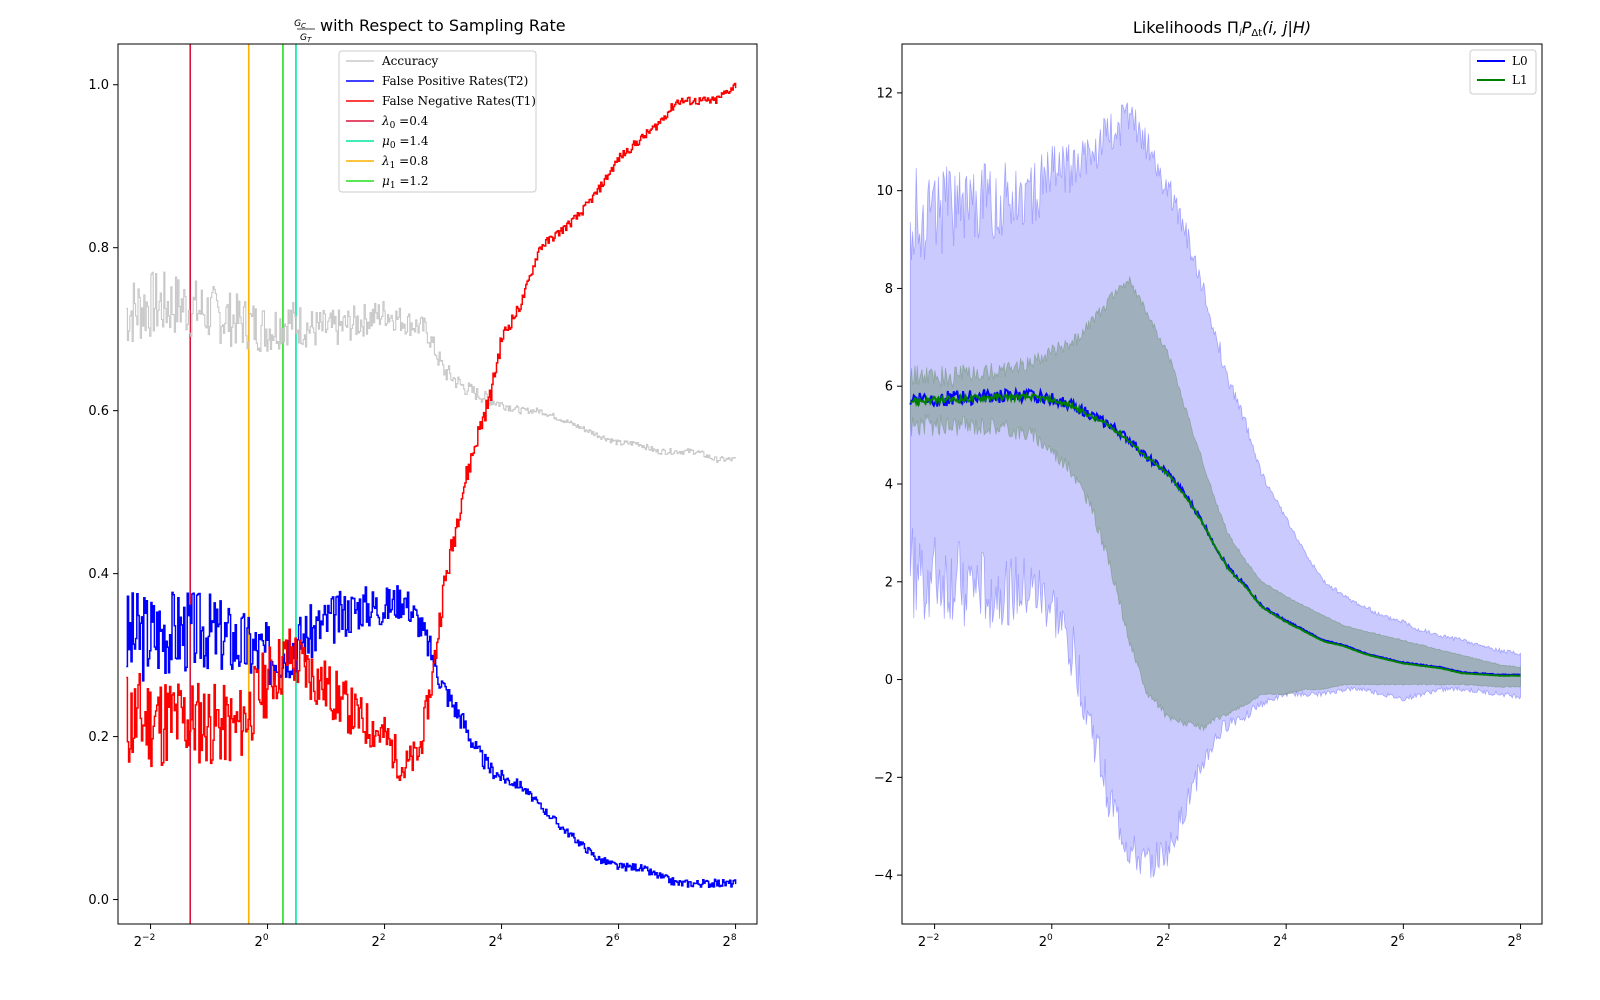 This screenshot has width=1600, height=1000. Describe the element at coordinates (1520, 80) in the screenshot. I see `legend-label: L1` at that location.